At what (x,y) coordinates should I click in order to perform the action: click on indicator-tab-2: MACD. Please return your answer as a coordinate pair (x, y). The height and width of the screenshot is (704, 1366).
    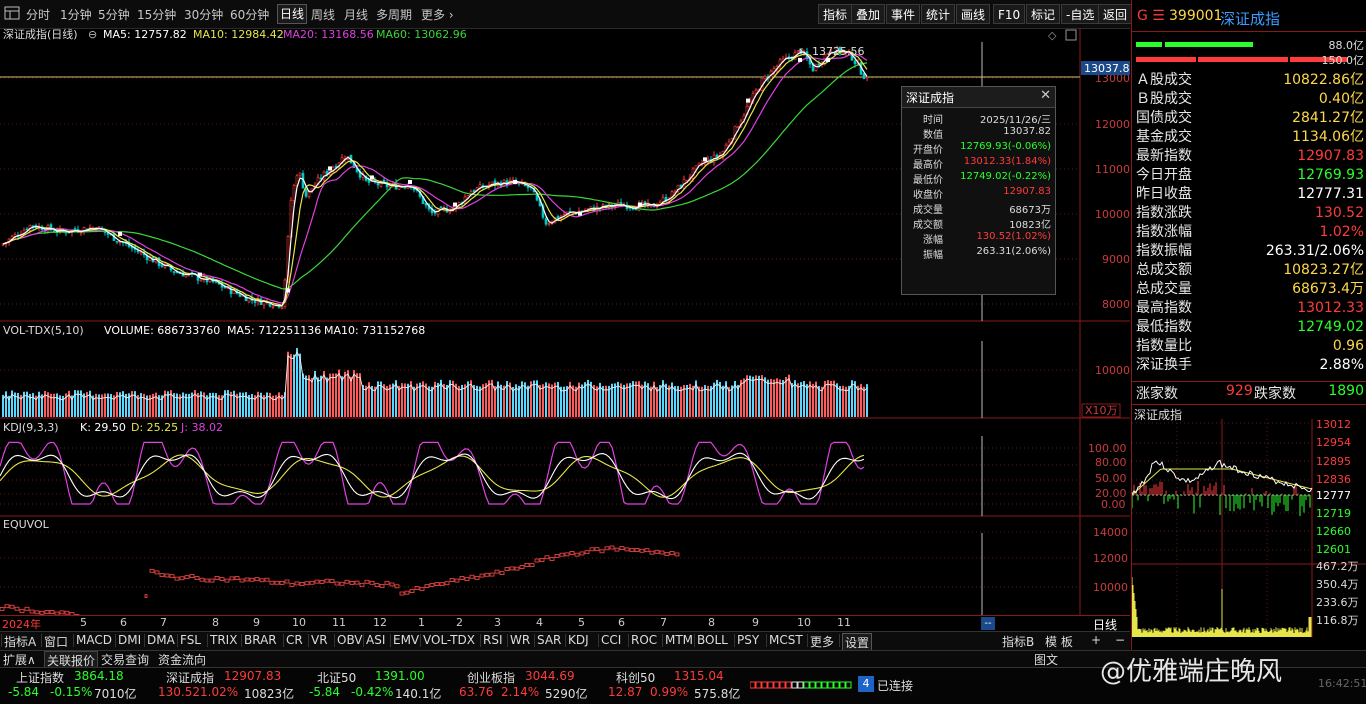
    Looking at the image, I should click on (94, 640).